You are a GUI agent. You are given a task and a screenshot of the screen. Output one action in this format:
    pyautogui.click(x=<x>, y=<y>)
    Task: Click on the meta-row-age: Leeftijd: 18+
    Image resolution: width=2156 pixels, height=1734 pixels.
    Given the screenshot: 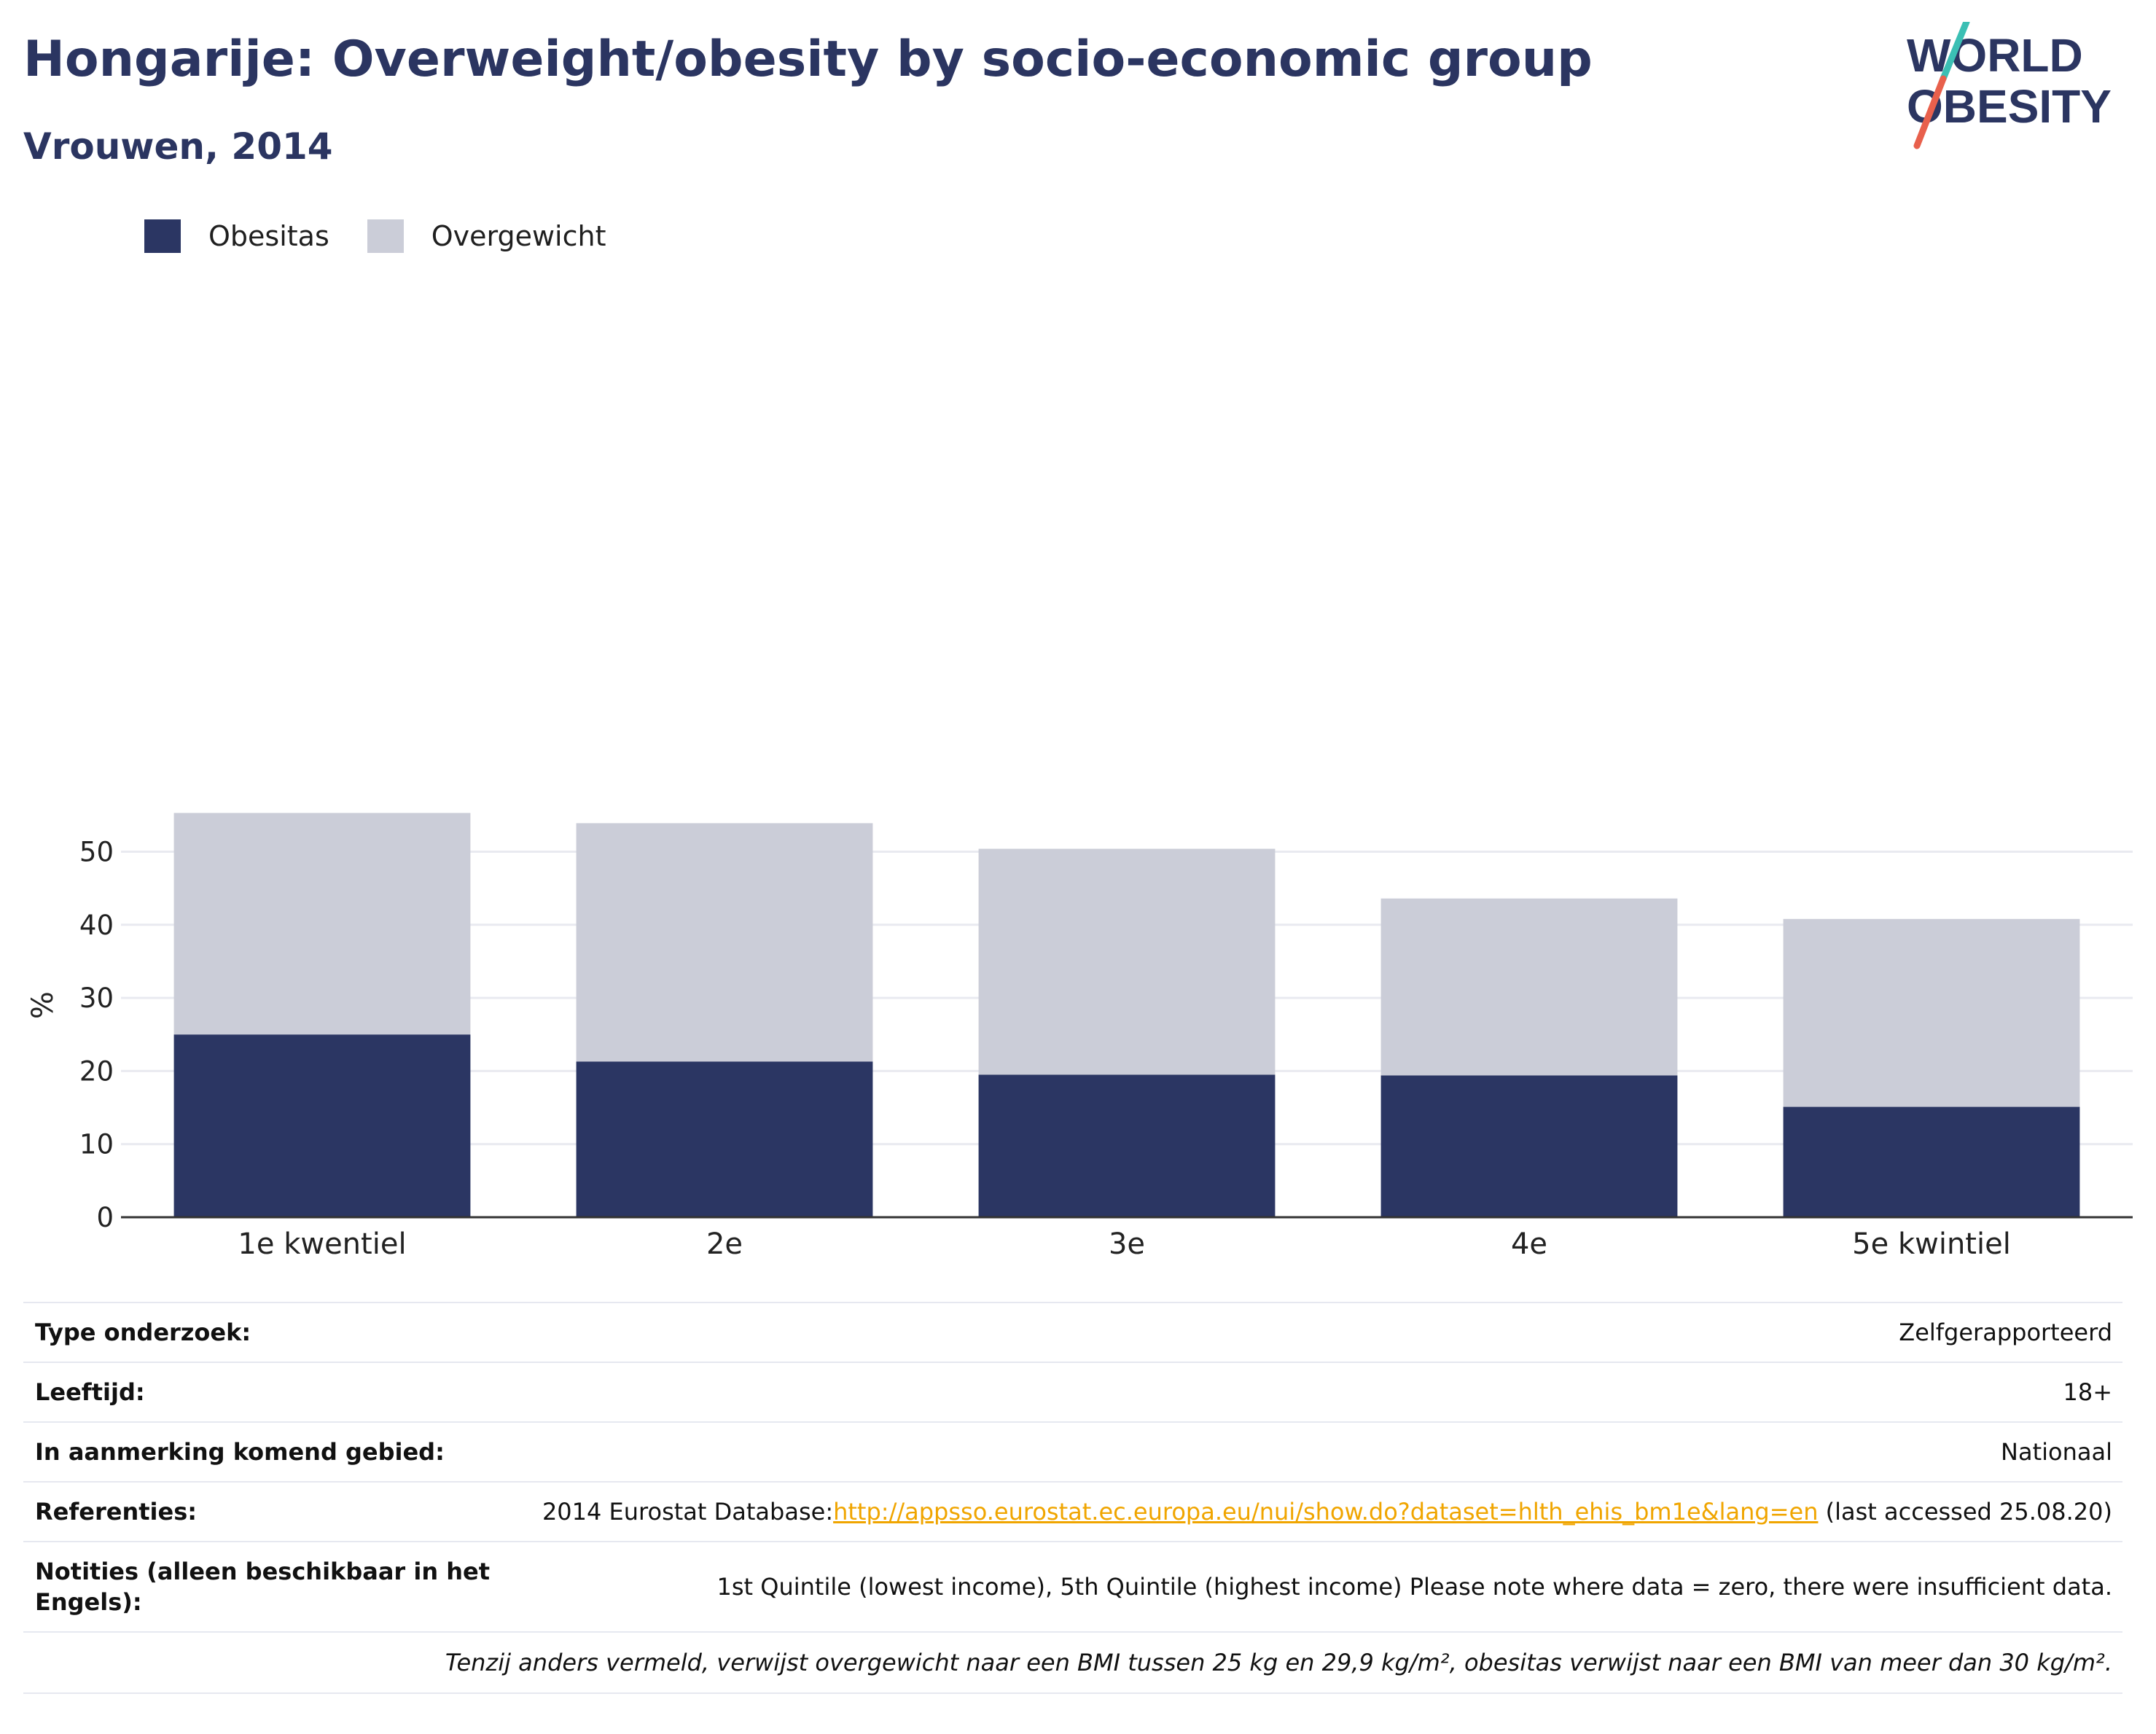 What is the action you would take?
    pyautogui.click(x=1073, y=1392)
    